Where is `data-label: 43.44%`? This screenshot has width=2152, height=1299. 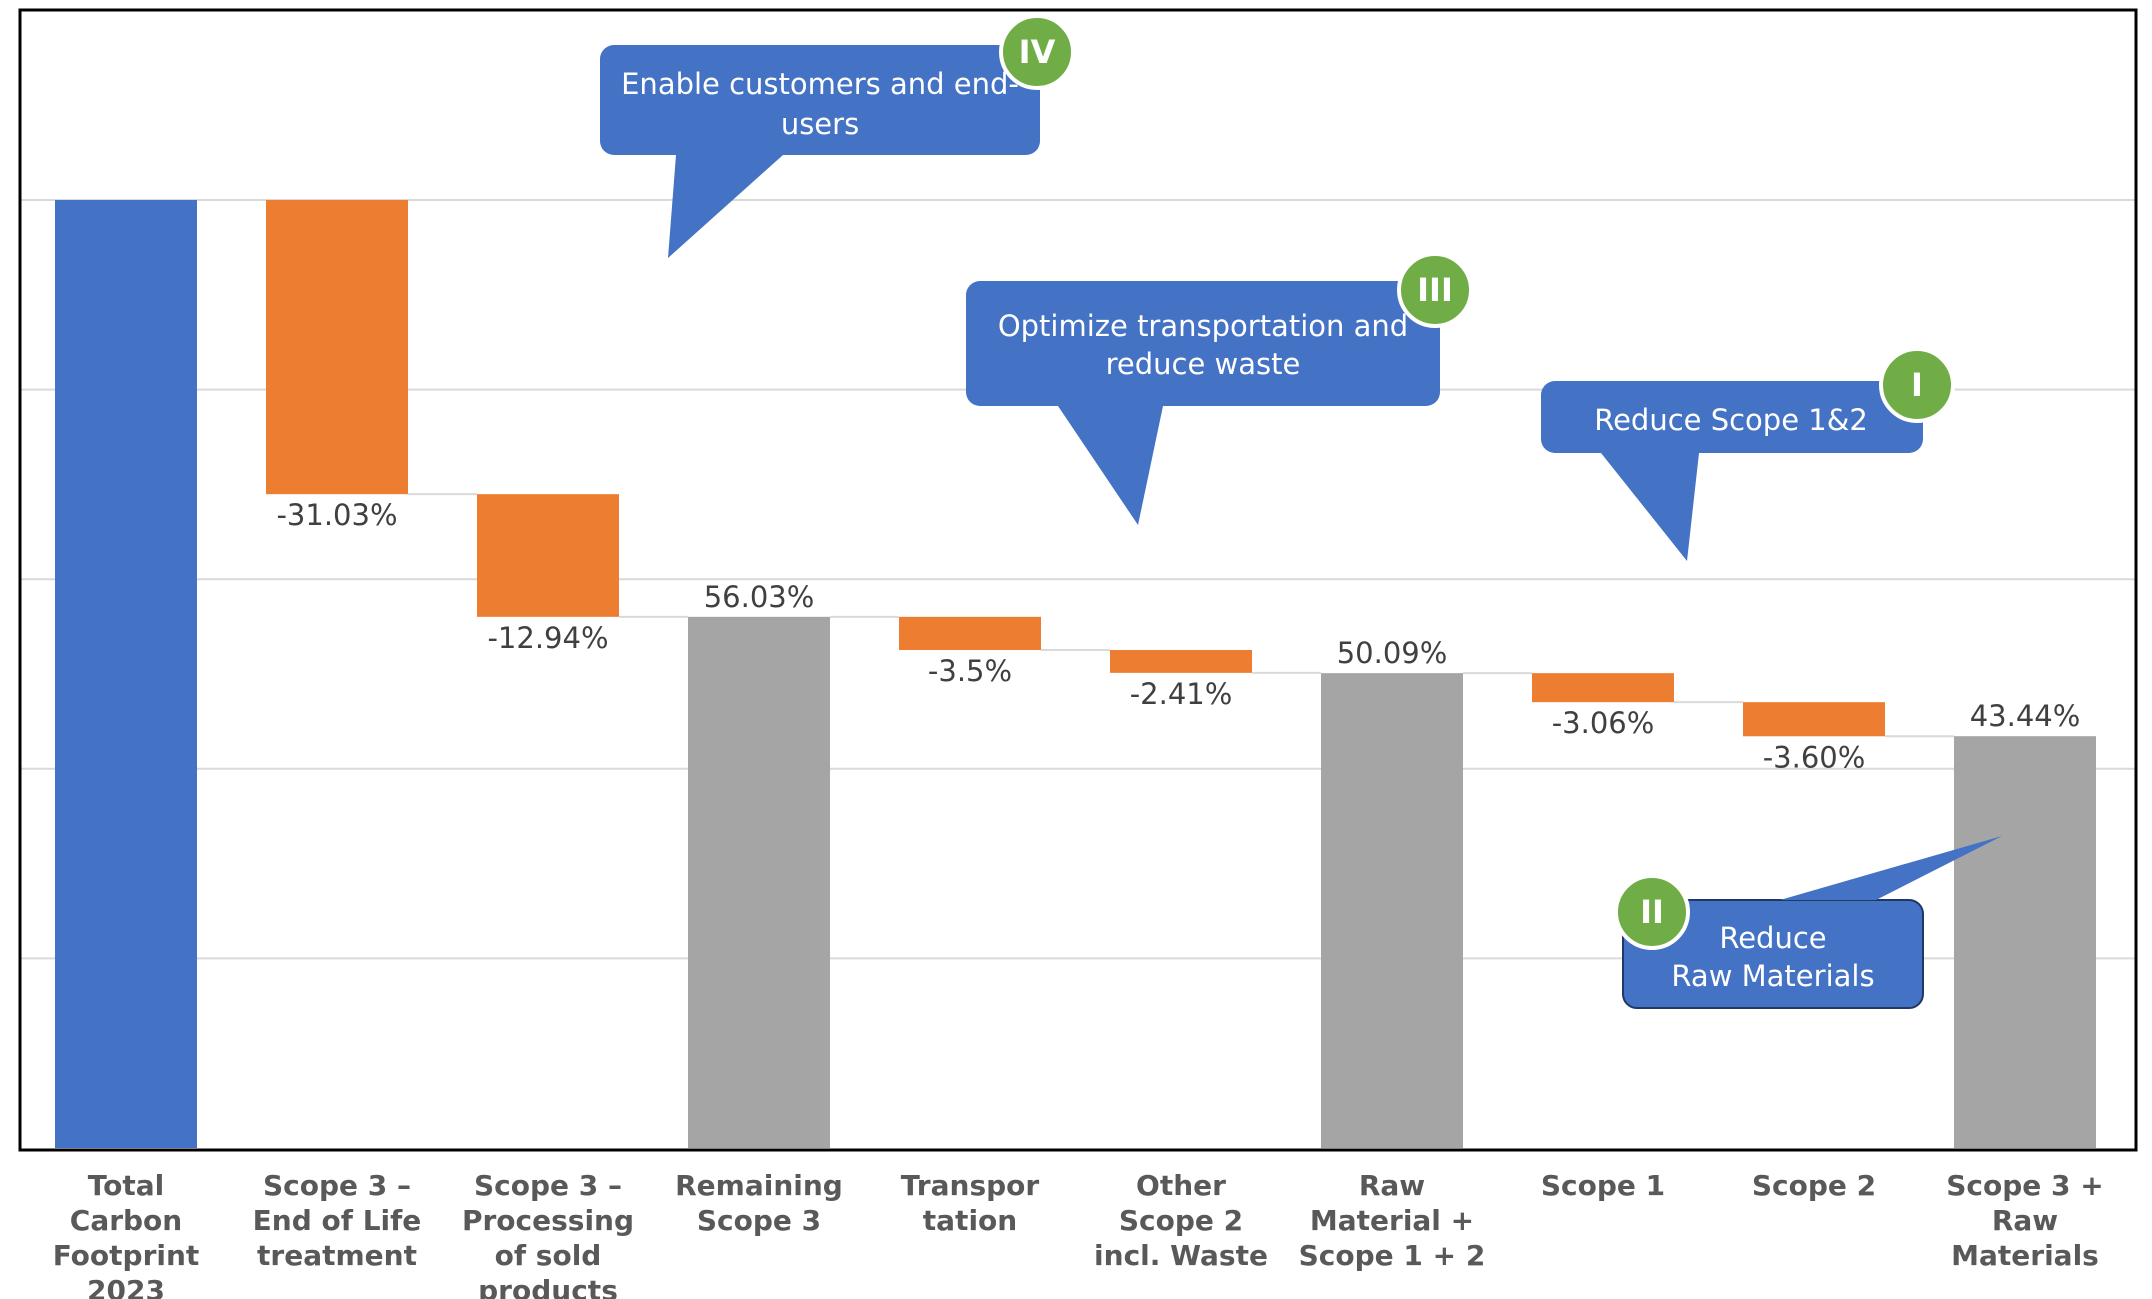 data-label: 43.44% is located at coordinates (2025, 716).